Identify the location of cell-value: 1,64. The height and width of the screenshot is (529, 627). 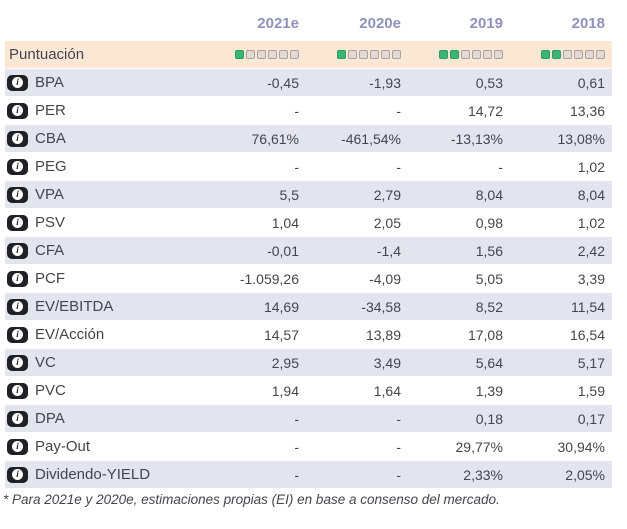
(387, 390).